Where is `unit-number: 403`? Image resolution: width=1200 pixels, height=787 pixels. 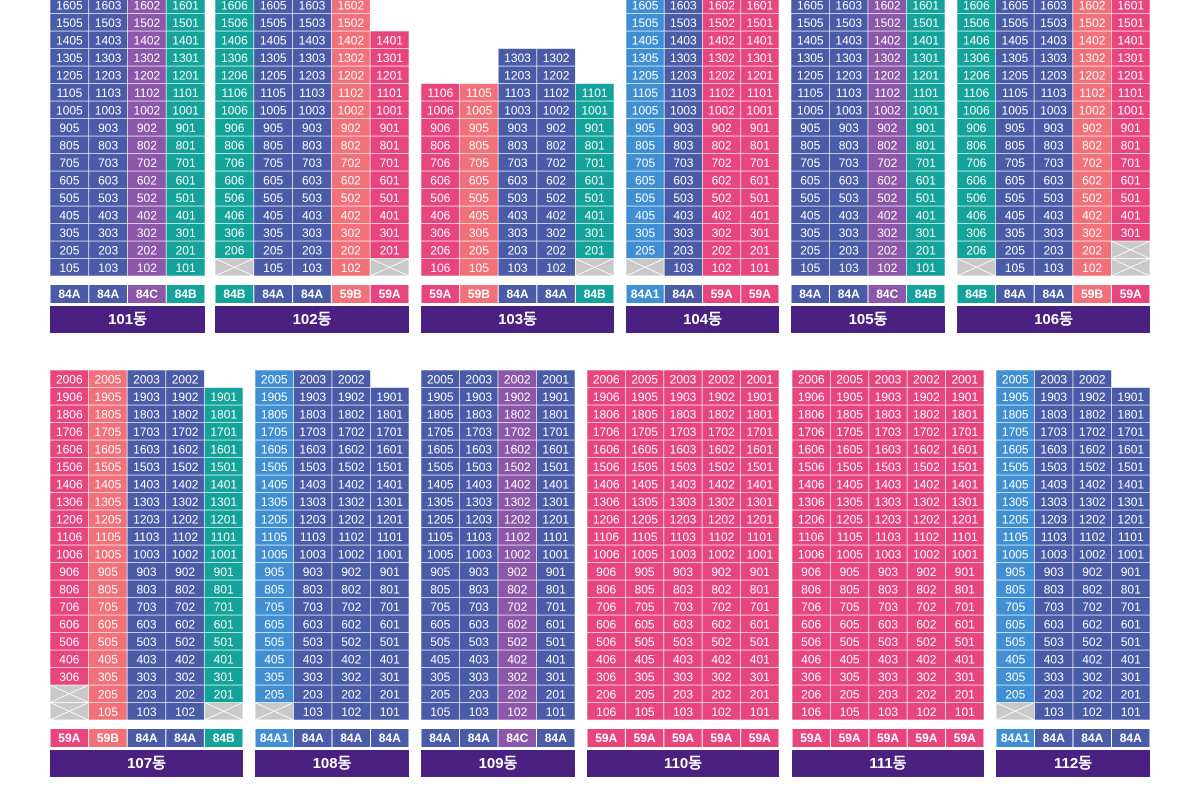
unit-number: 403 is located at coordinates (146, 659).